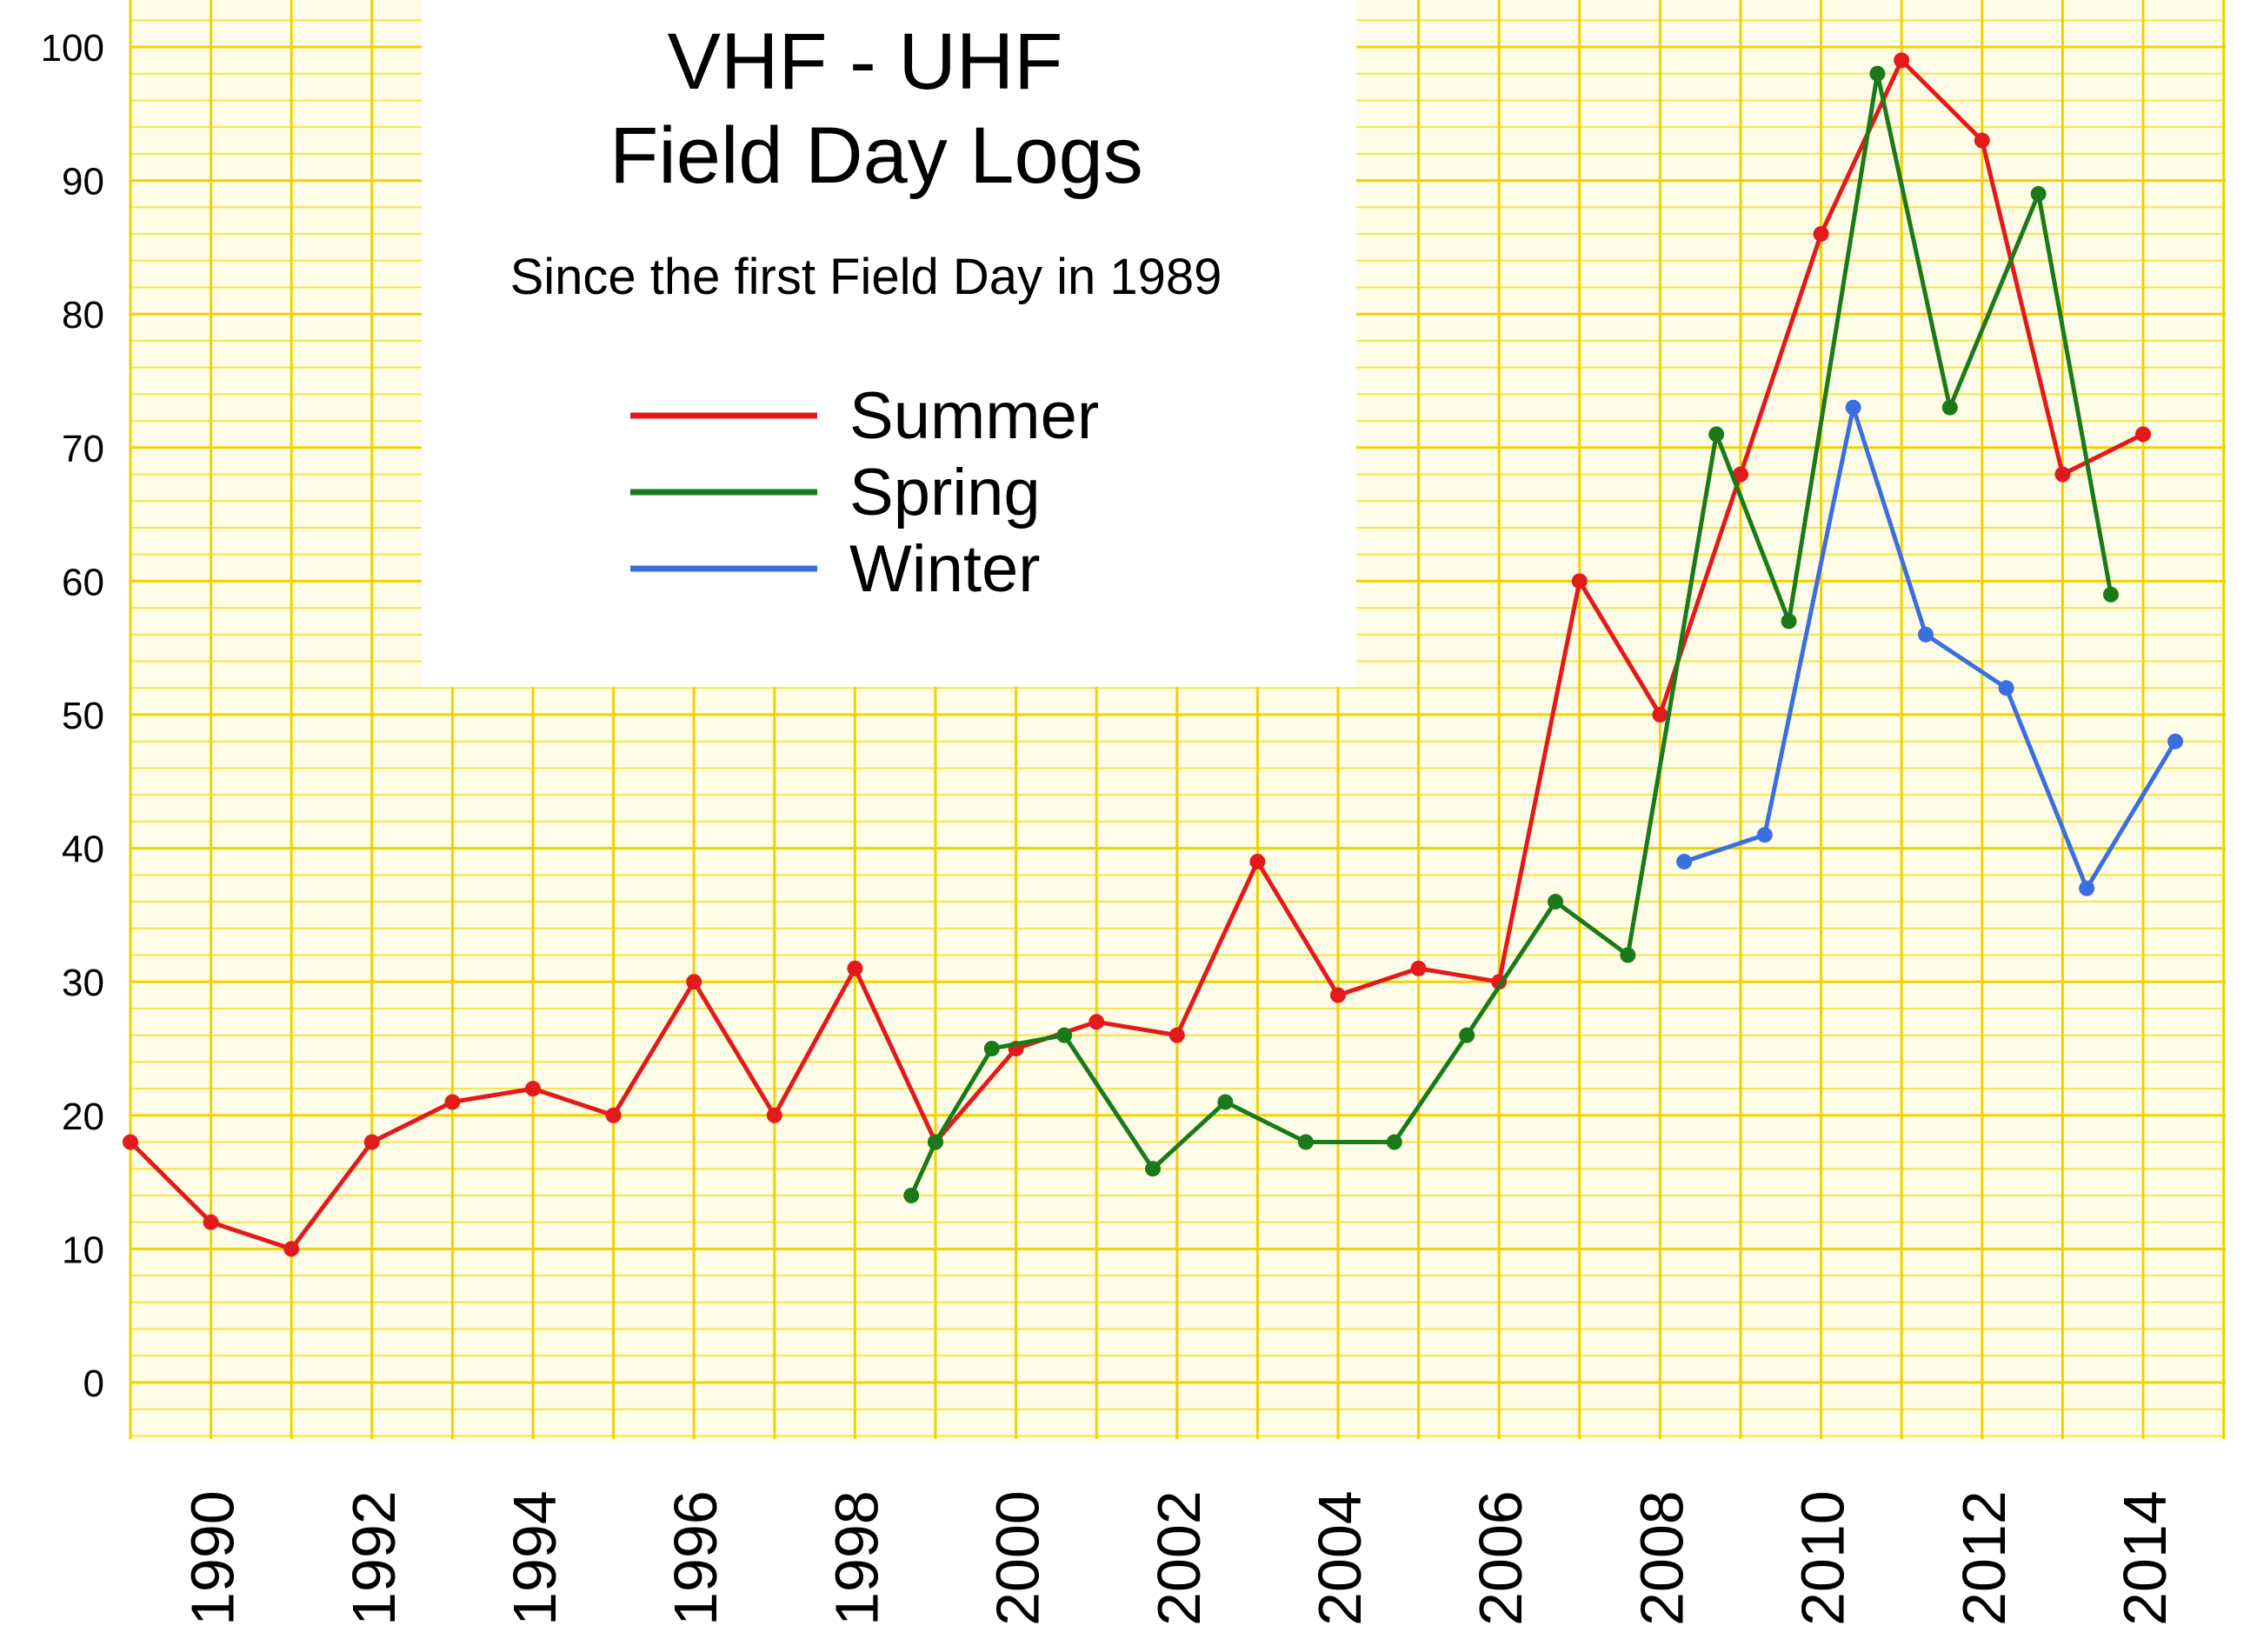 The width and height of the screenshot is (2257, 1652). What do you see at coordinates (83, 182) in the screenshot?
I see `y-tick-label: 90` at bounding box center [83, 182].